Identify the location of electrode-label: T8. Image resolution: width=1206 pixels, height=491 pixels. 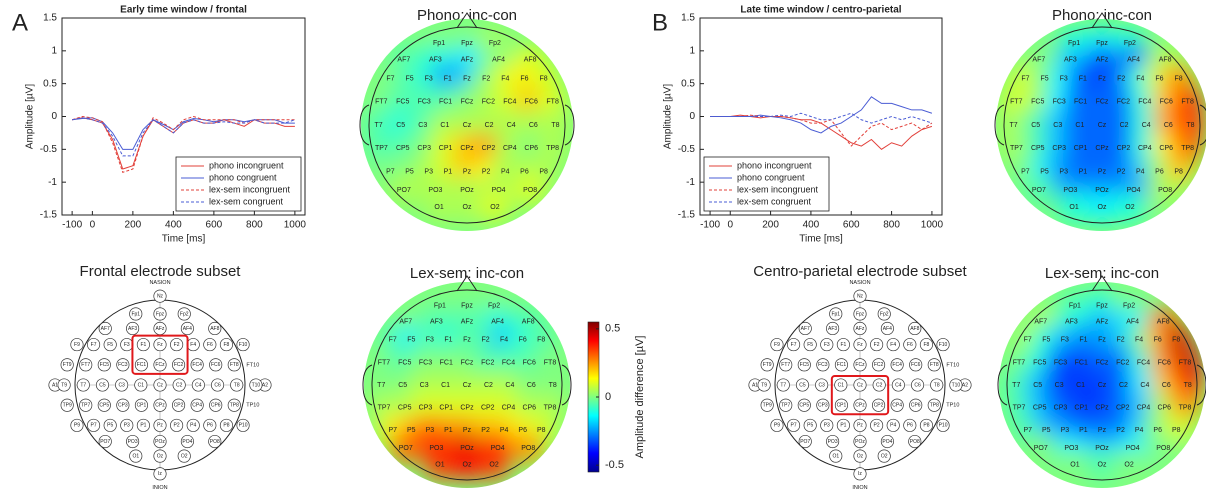
(553, 385).